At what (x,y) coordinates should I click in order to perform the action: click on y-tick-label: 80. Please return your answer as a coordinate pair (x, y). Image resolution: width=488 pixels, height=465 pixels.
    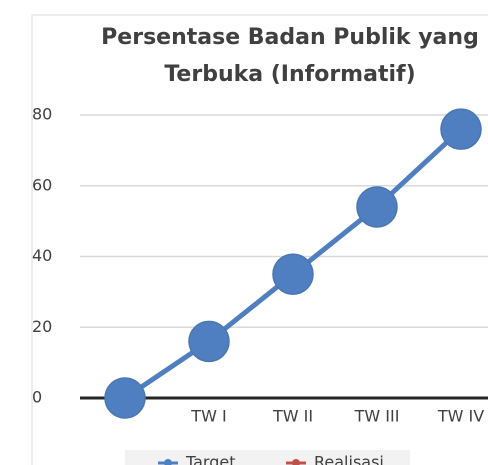
    Looking at the image, I should click on (42, 114).